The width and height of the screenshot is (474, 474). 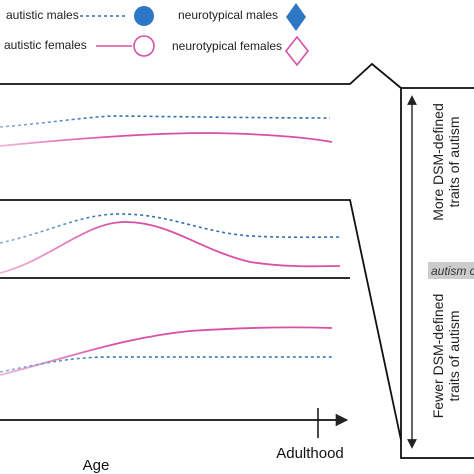 What do you see at coordinates (227, 46) in the screenshot?
I see `legend-label: neurotypical females` at bounding box center [227, 46].